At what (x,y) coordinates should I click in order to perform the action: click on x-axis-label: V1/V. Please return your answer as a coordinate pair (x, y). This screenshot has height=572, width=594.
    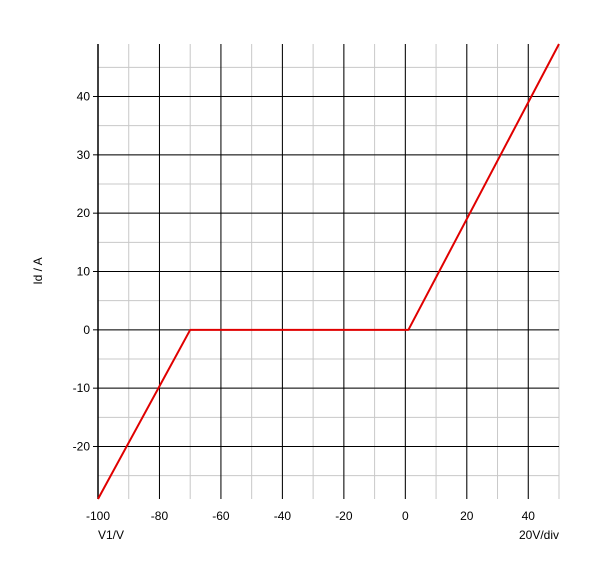
    Looking at the image, I should click on (111, 535).